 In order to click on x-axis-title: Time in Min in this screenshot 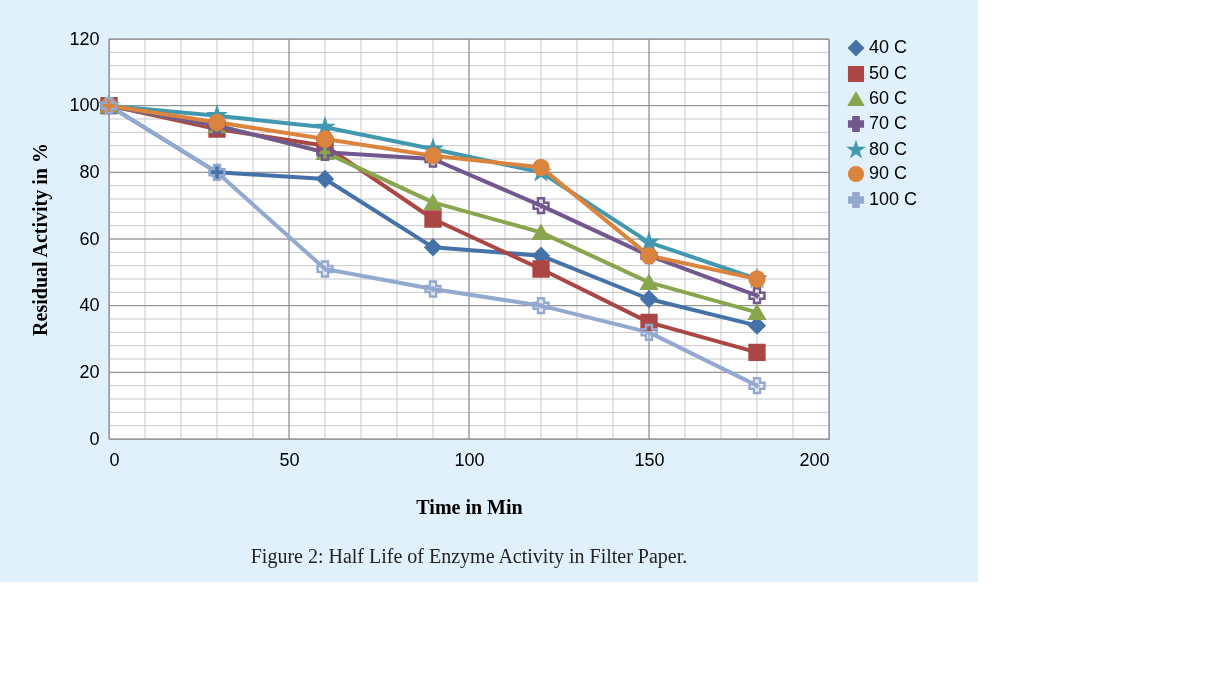, I will do `click(469, 506)`.